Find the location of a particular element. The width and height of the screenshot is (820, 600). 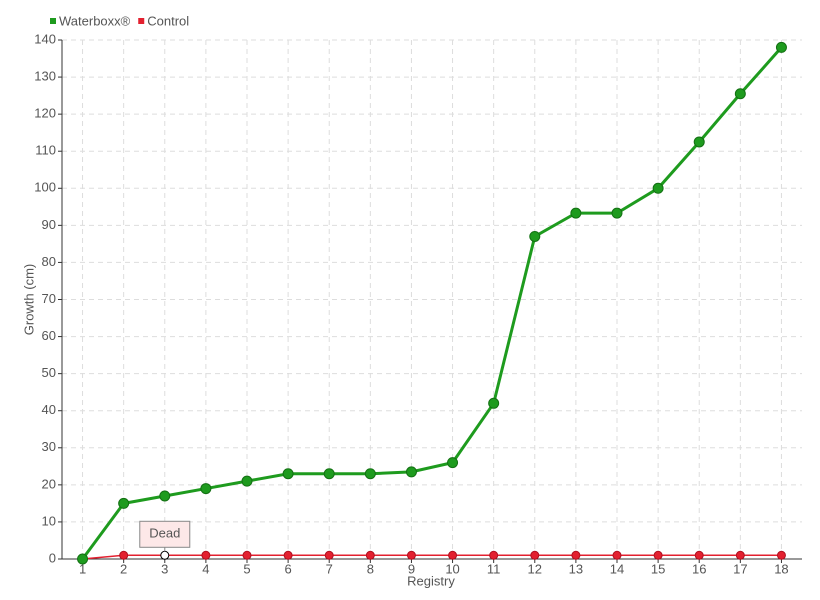

x-tick-label: 8 is located at coordinates (370, 568).